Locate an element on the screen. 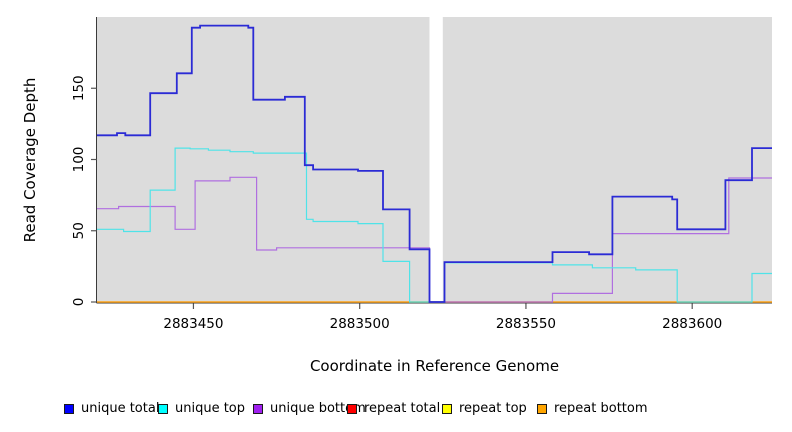 This screenshot has height=432, width=792. x-axis-title: Coordinate in Reference Genome is located at coordinates (434, 366).